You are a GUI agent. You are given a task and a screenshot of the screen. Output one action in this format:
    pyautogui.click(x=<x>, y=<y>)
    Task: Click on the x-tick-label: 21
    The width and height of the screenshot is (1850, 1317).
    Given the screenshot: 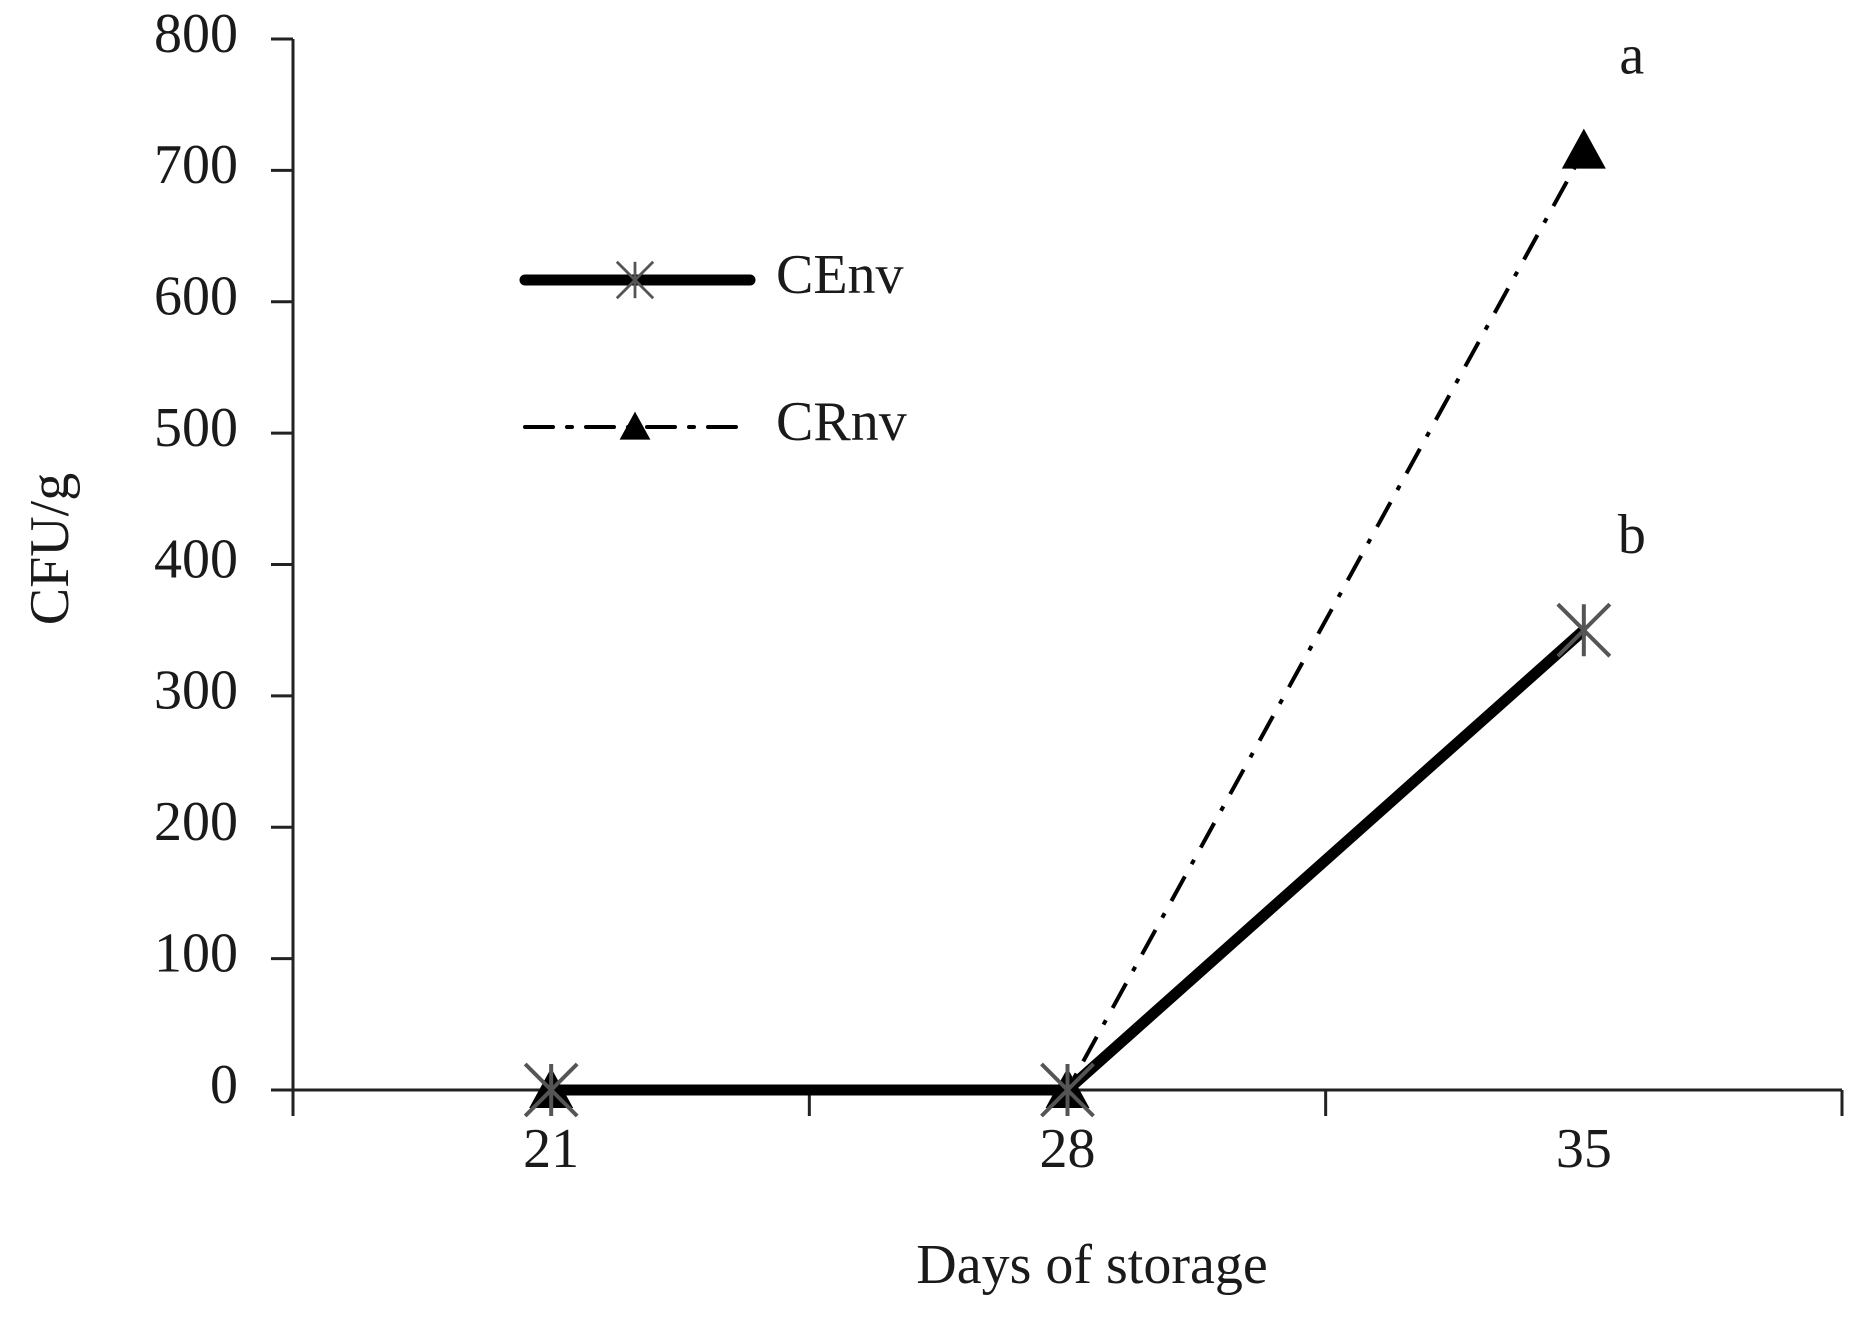 What is the action you would take?
    pyautogui.click(x=551, y=1149)
    